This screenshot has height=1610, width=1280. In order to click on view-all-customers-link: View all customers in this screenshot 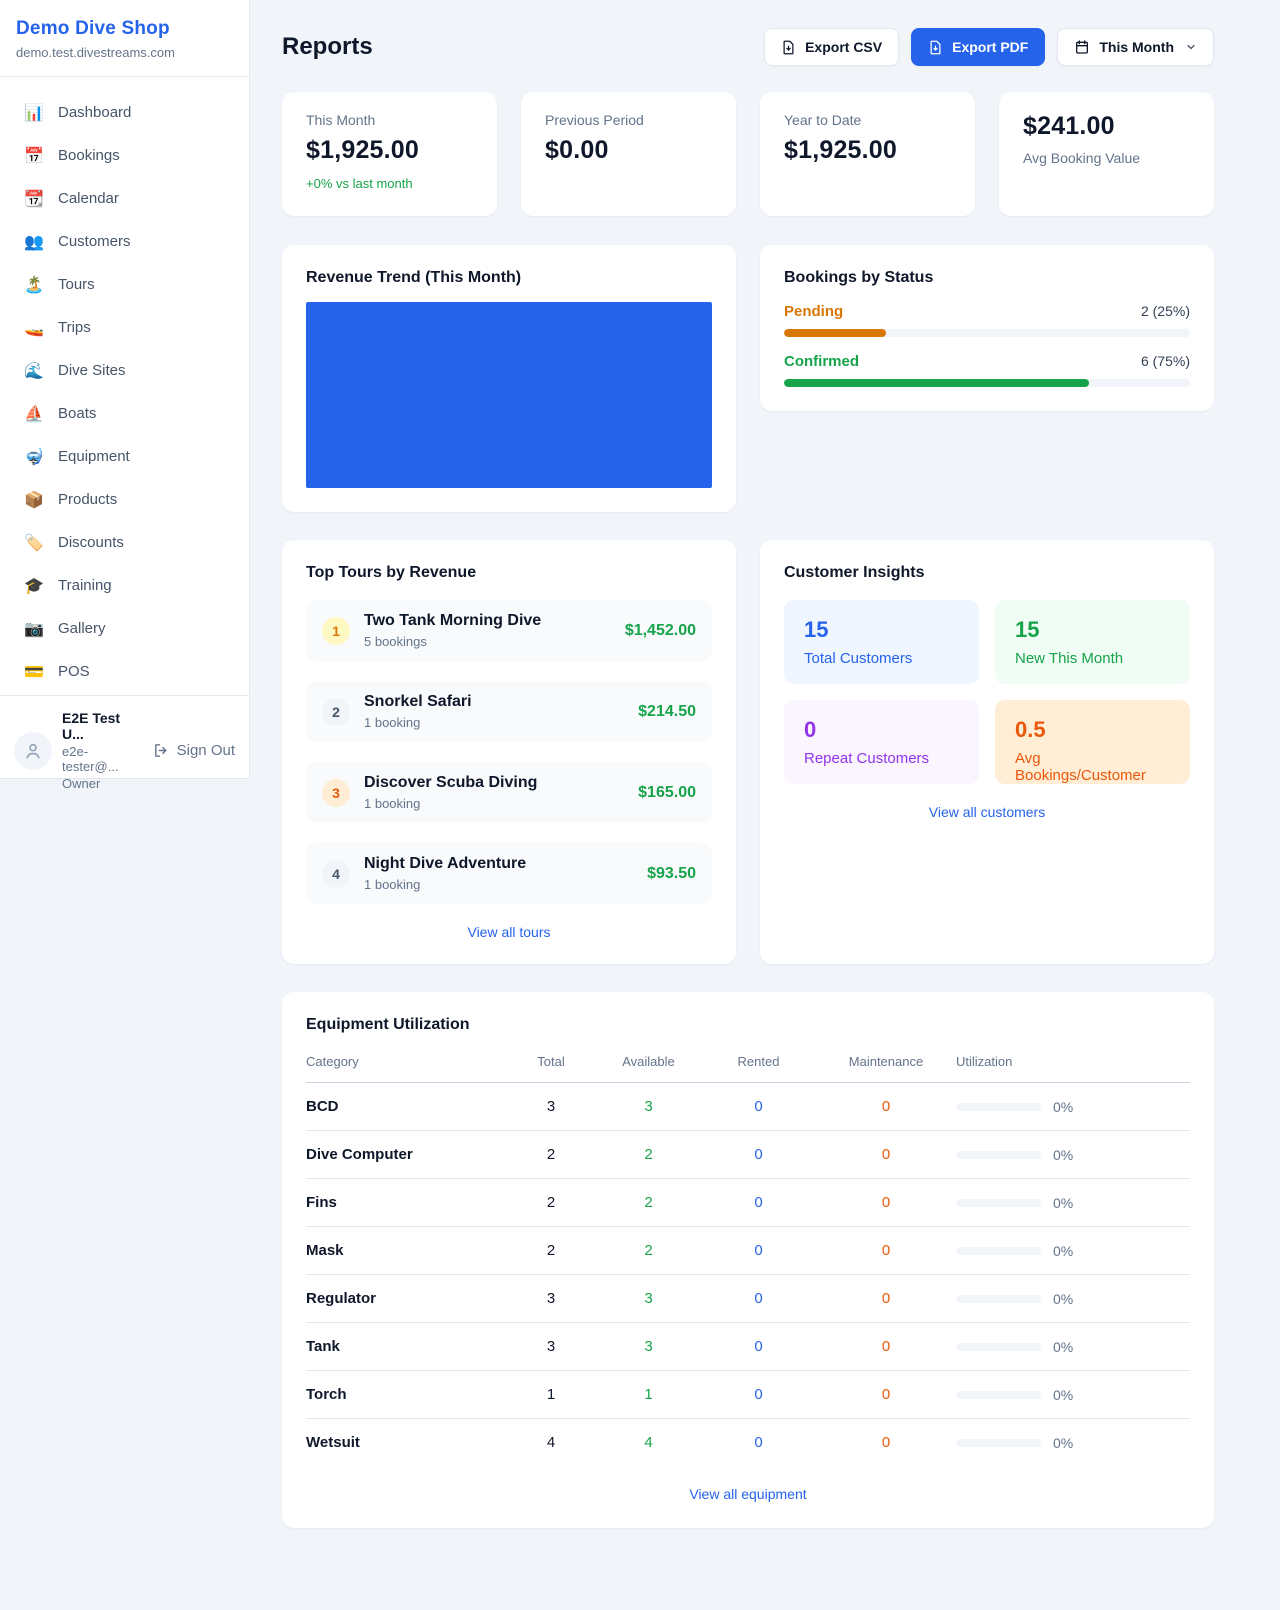, I will do `click(987, 812)`.